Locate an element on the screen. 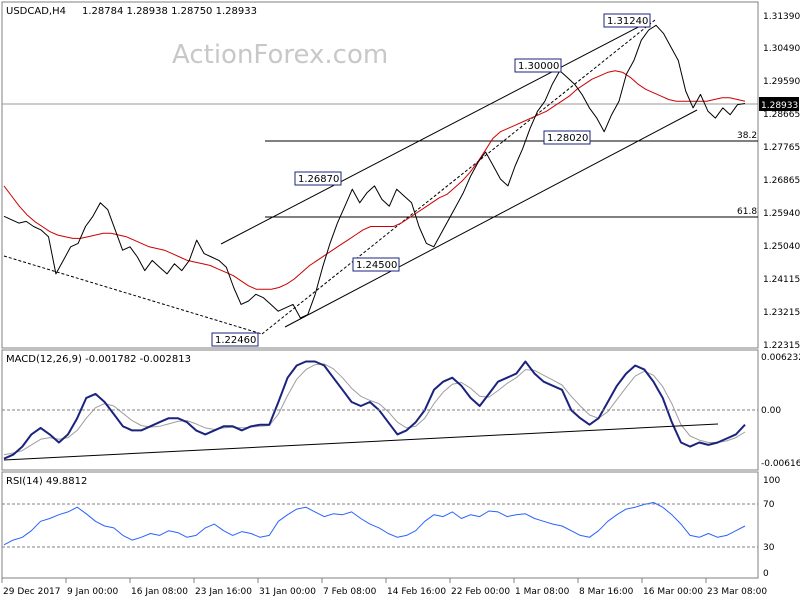  rsi-tick-100: 100 is located at coordinates (771, 481).